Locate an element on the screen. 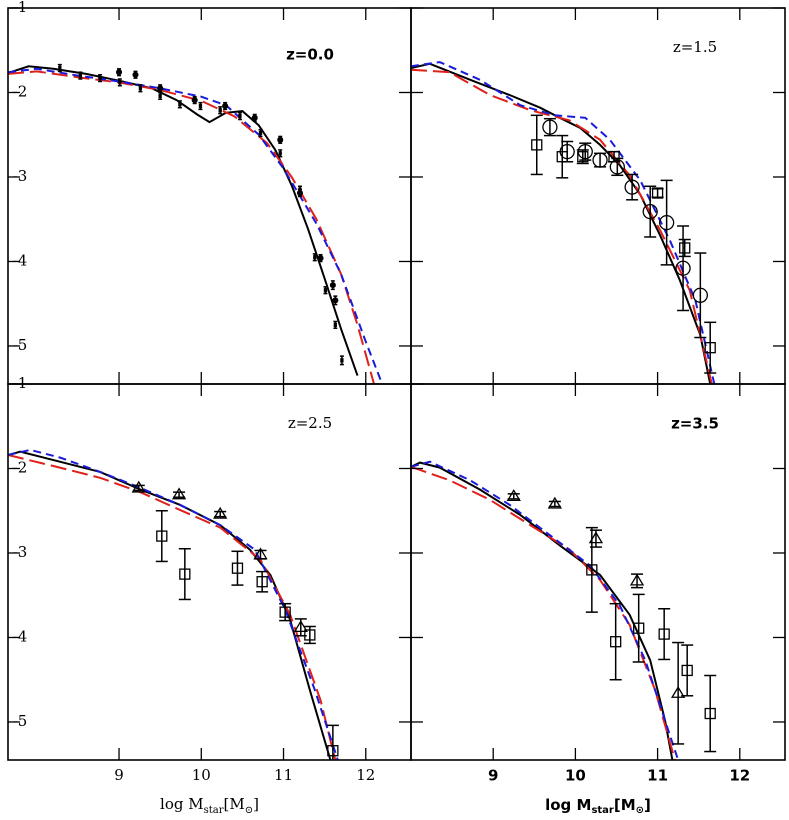 The width and height of the screenshot is (789, 820). x-axis-label-part: log M is located at coordinates (182, 804).